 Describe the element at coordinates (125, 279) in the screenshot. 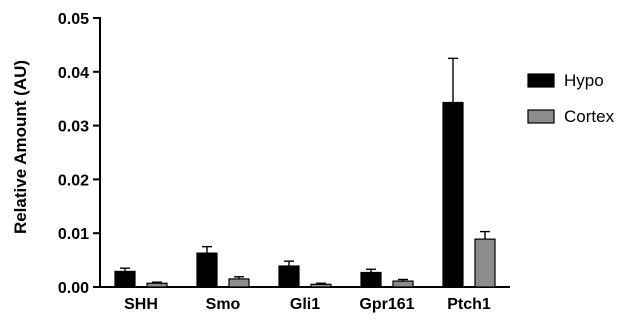

I see `bar-hypo-shh` at that location.